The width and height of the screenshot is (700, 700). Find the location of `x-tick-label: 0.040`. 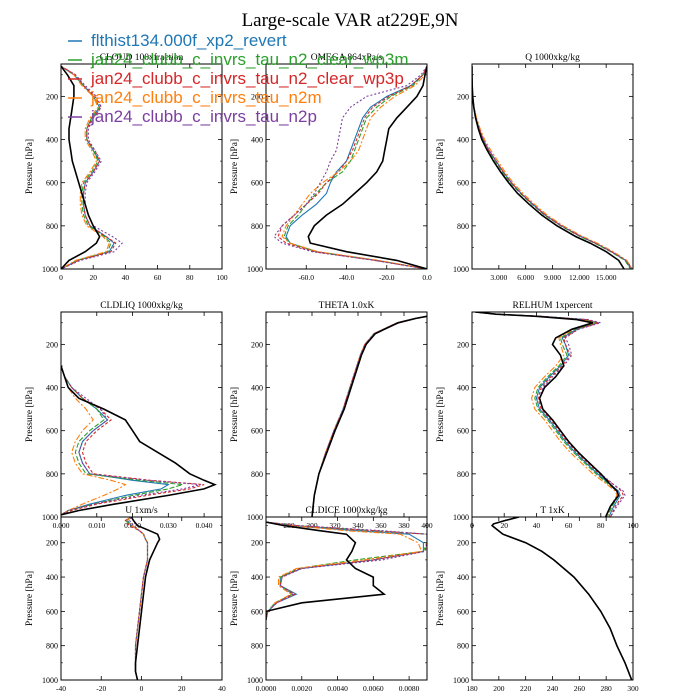

x-tick-label: 0.040 is located at coordinates (204, 525).